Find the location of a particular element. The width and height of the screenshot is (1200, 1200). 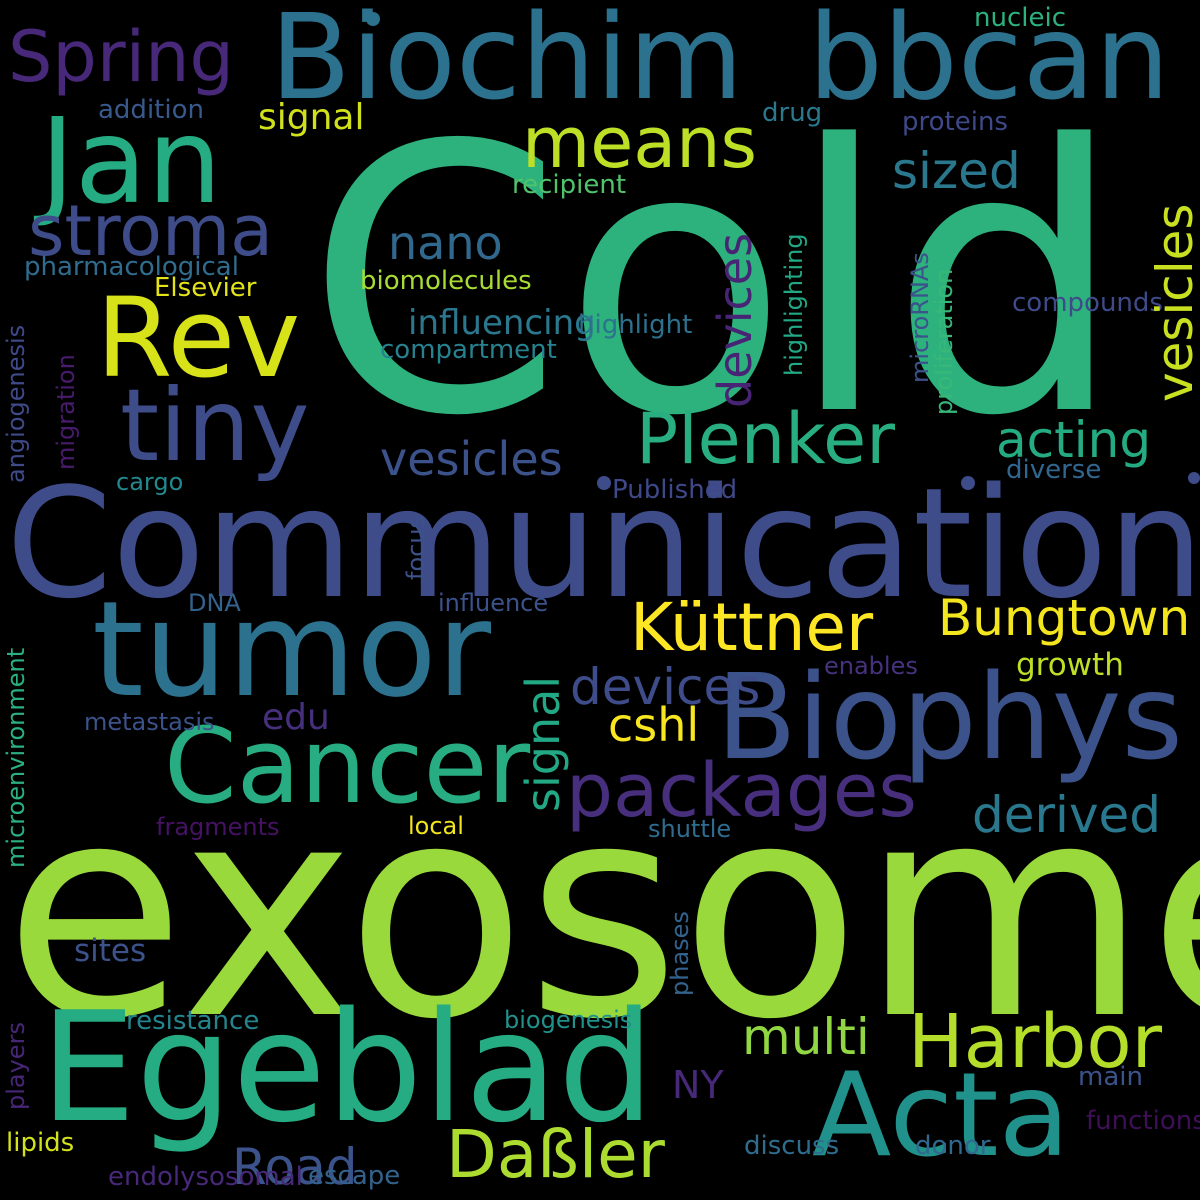

word-micrornas: microRNAs is located at coordinates (920, 317).